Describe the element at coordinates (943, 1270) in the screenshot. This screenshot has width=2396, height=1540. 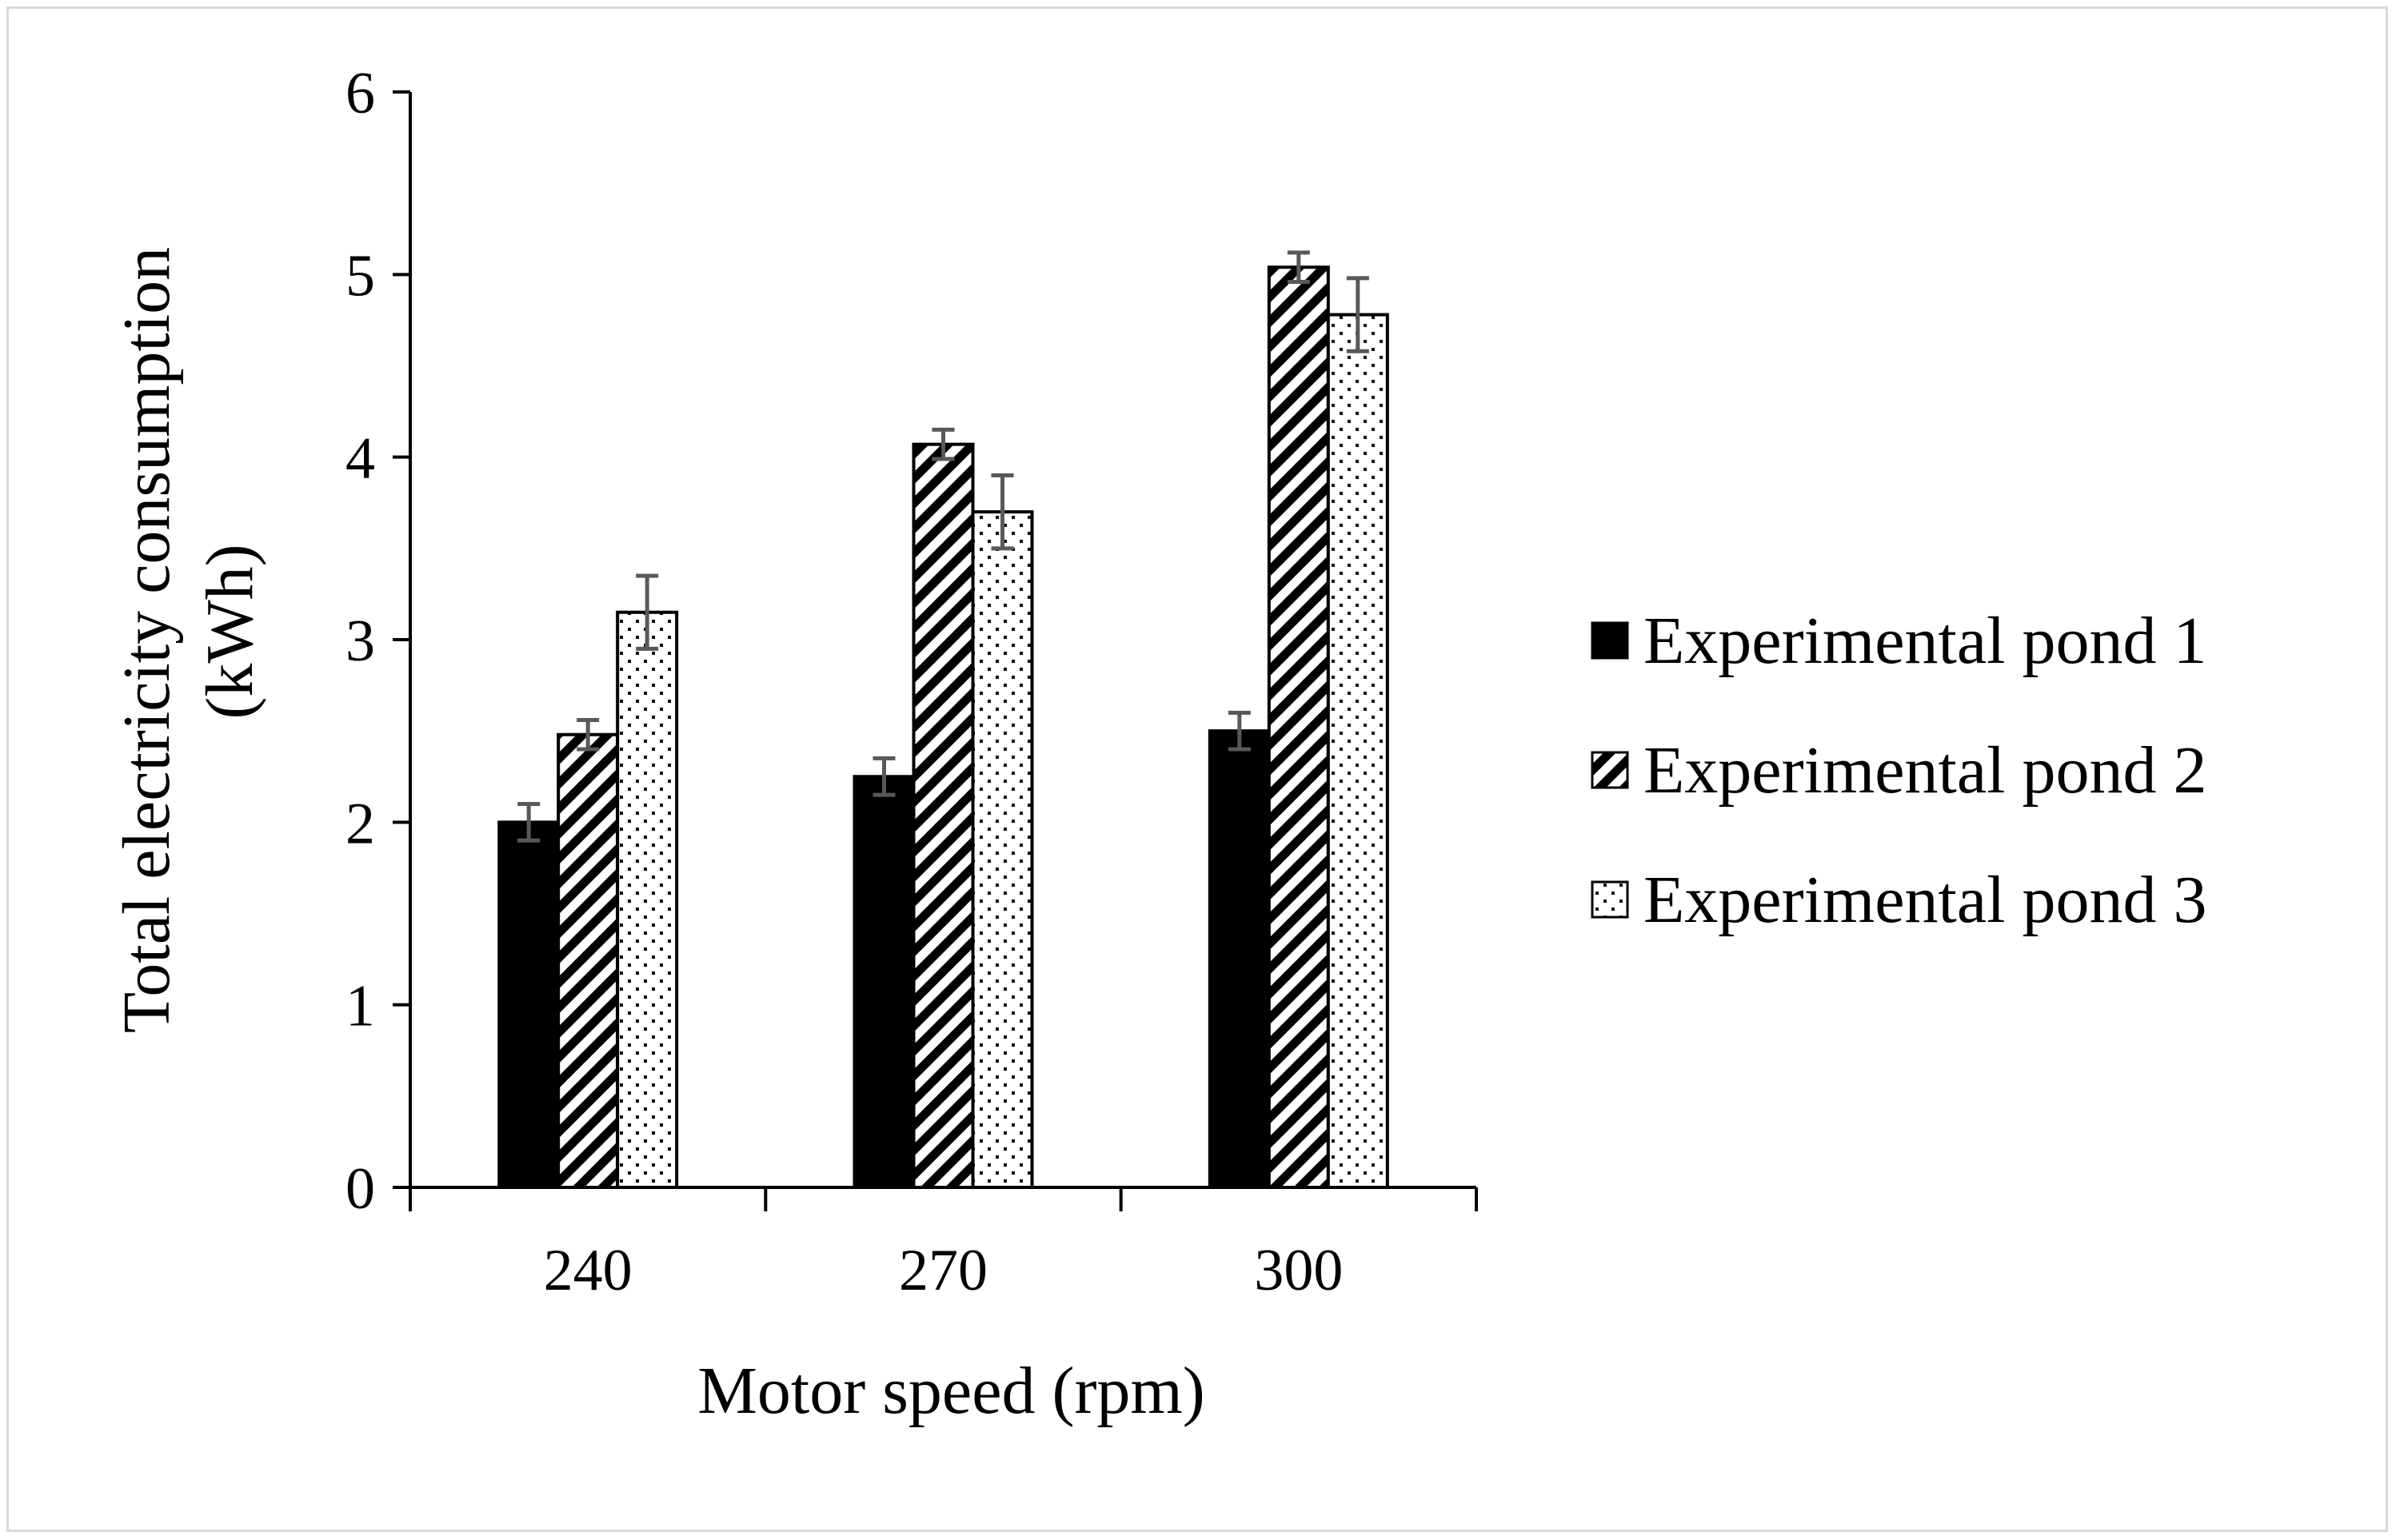
I see `x-tick-label-270: 270` at that location.